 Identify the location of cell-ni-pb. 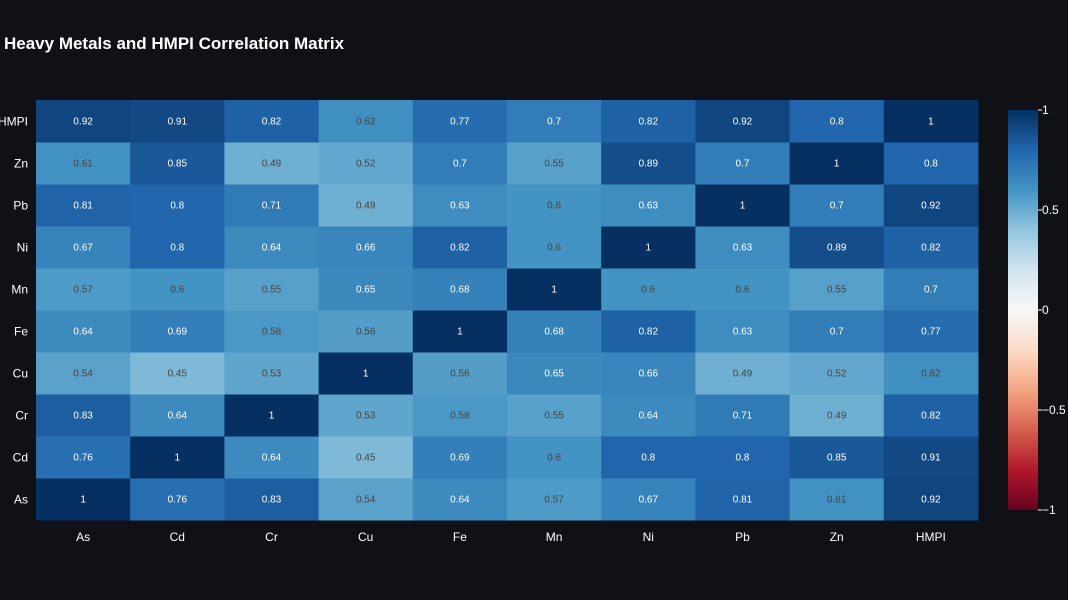
(743, 247).